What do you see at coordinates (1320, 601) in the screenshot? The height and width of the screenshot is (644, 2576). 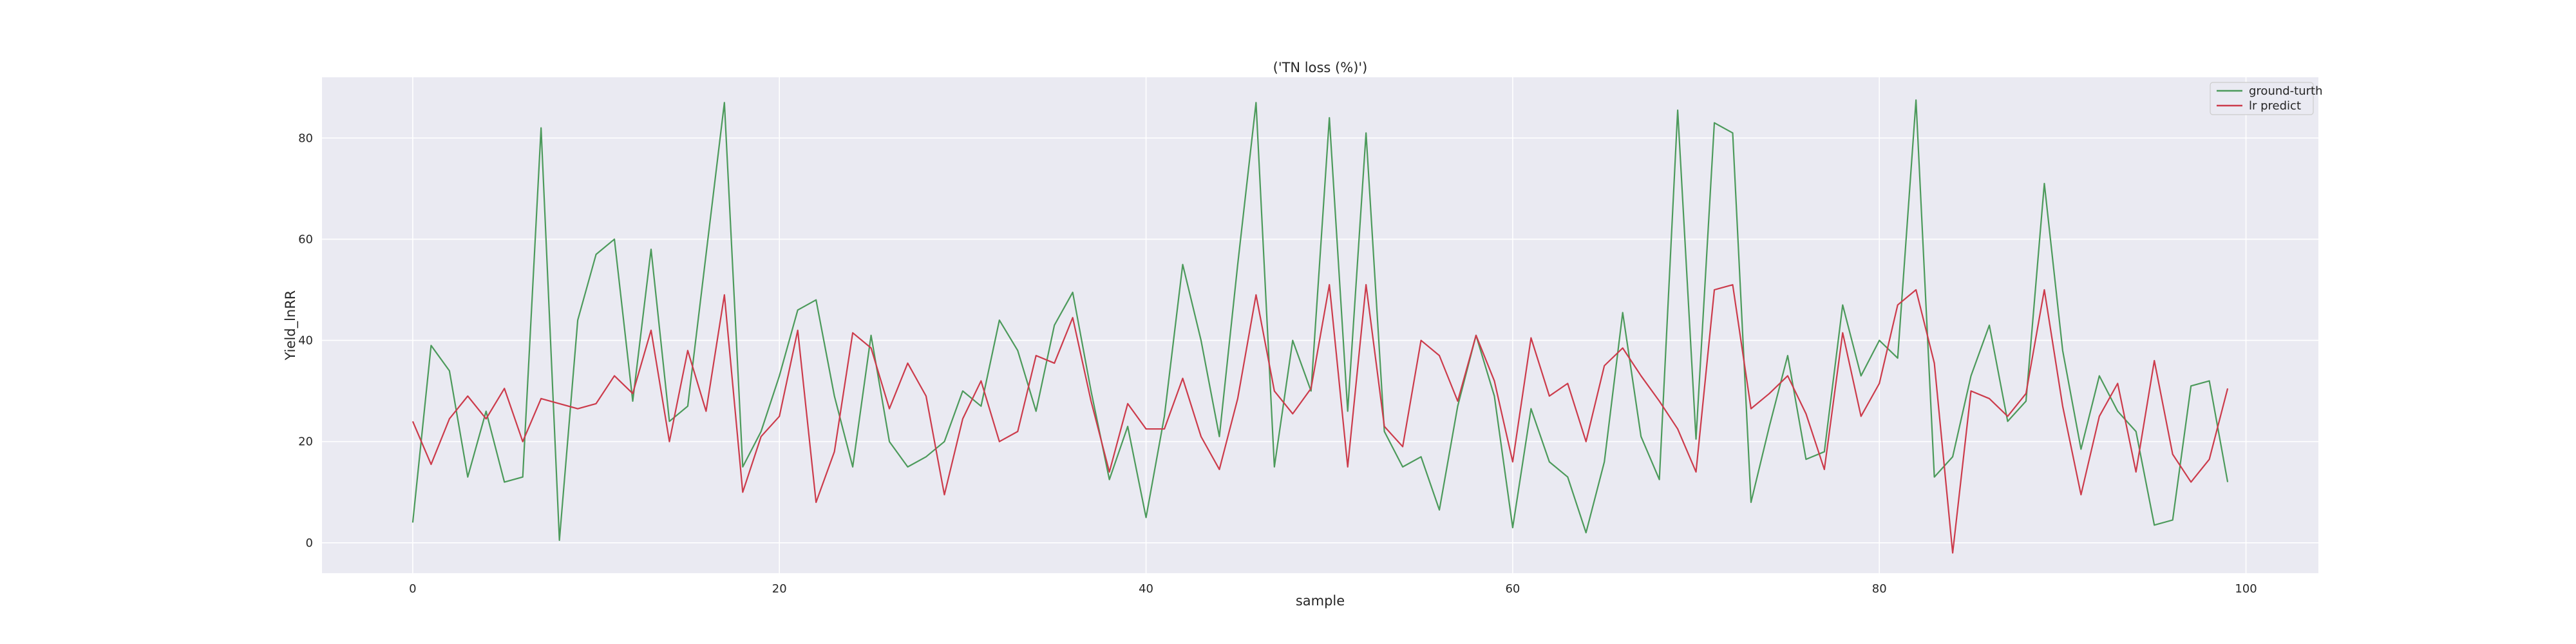 I see `x-axis-label: sample` at bounding box center [1320, 601].